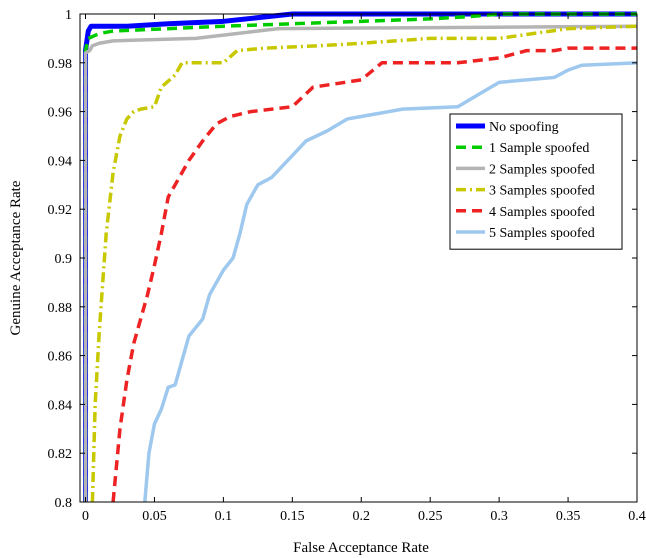 The width and height of the screenshot is (646, 558). I want to click on x-tick-label: 0.3, so click(499, 516).